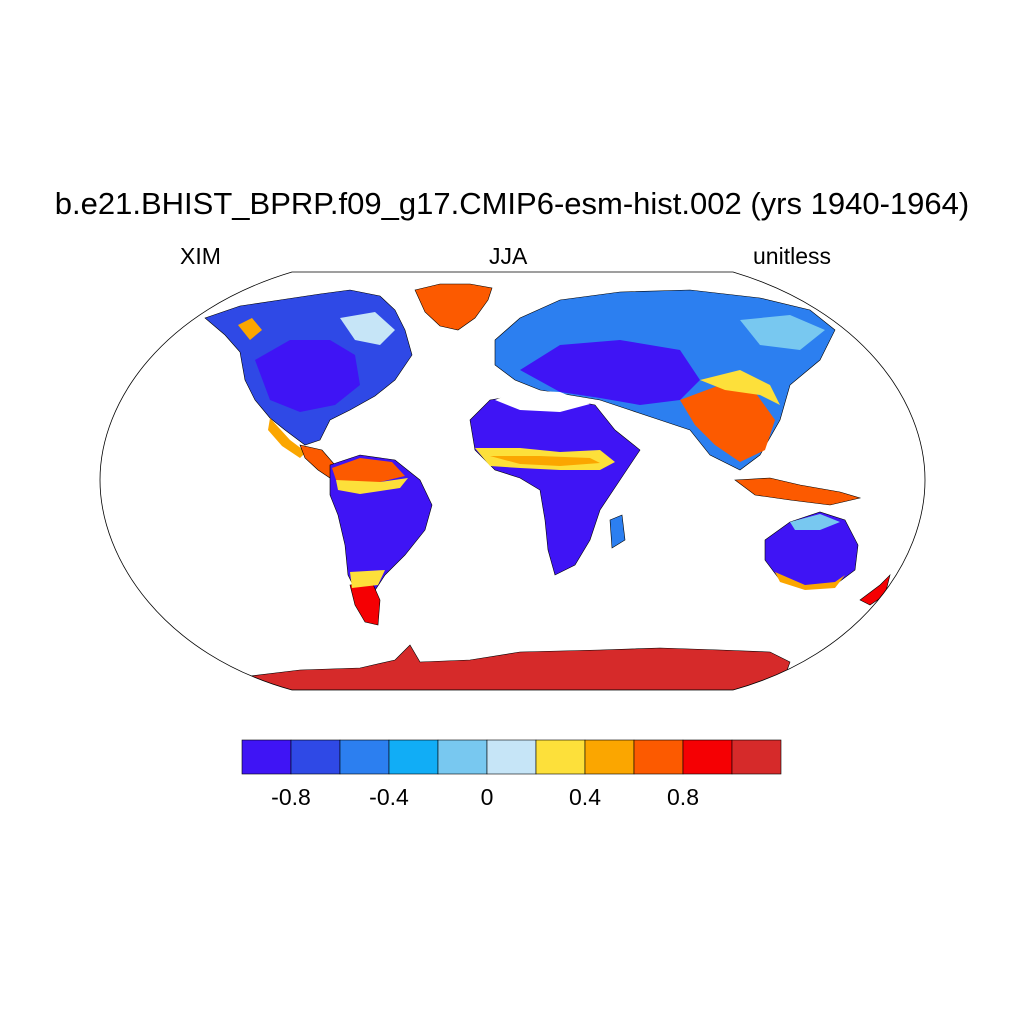 The width and height of the screenshot is (1024, 1024). I want to click on maritime-continent-region, so click(798, 491).